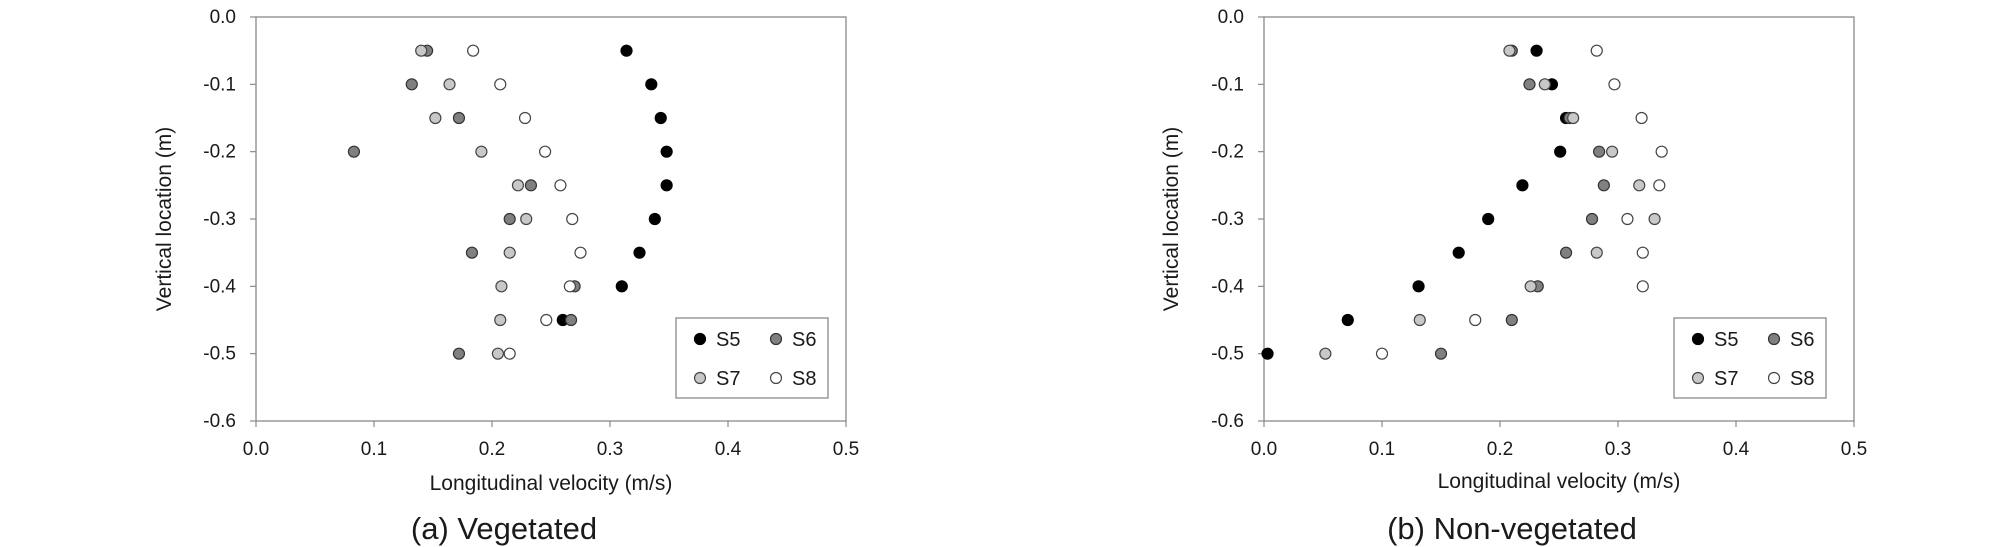  I want to click on x-tick-label: 0.1, so click(374, 449).